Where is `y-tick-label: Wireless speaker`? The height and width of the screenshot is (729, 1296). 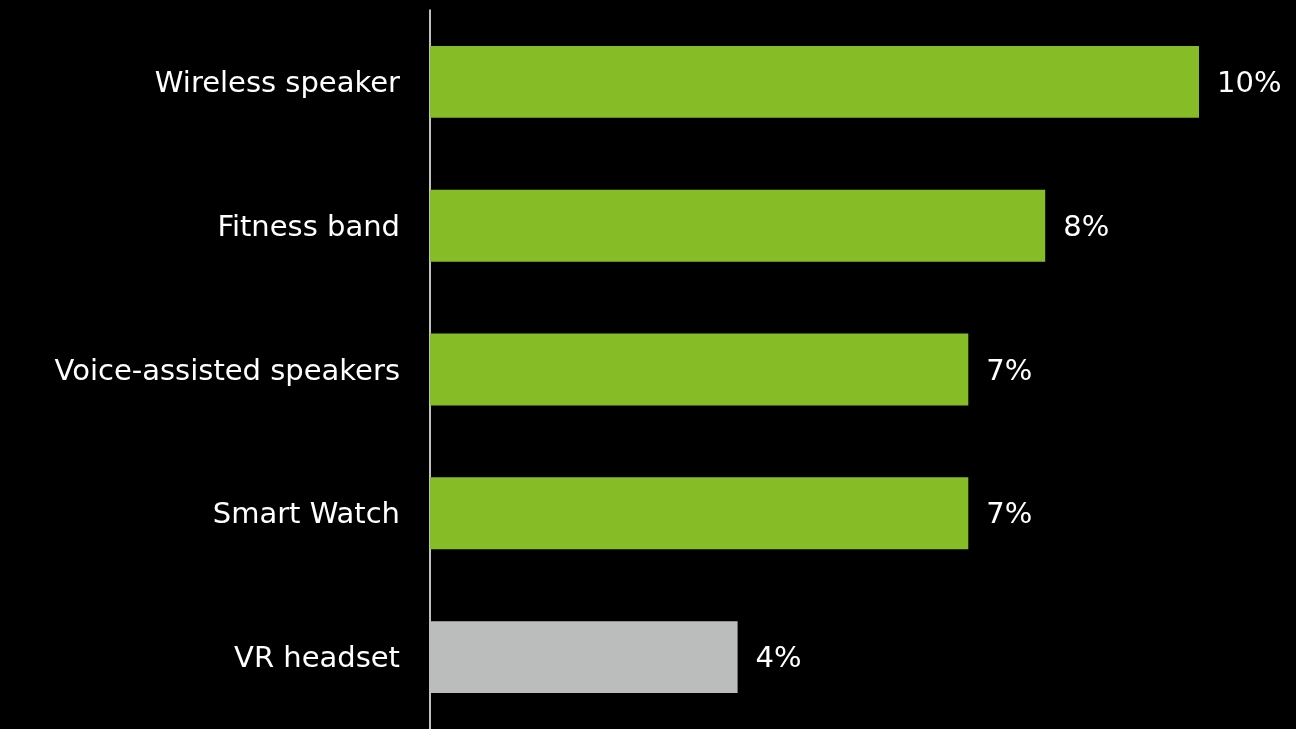 y-tick-label: Wireless speaker is located at coordinates (277, 81).